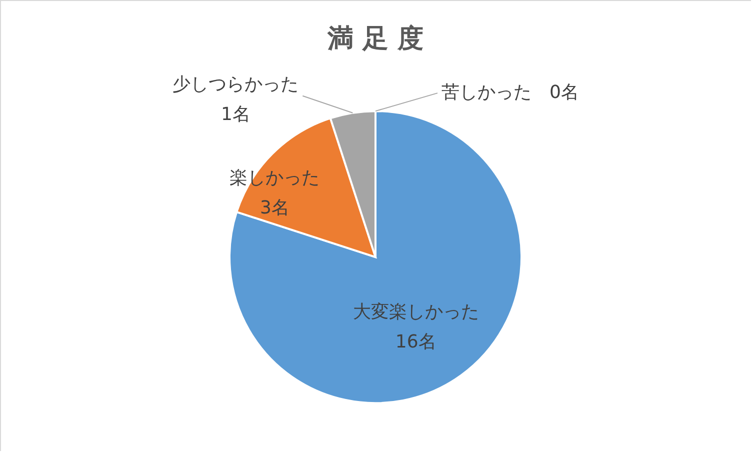 This screenshot has height=452, width=752. What do you see at coordinates (415, 342) in the screenshot?
I see `data-label: 16名` at bounding box center [415, 342].